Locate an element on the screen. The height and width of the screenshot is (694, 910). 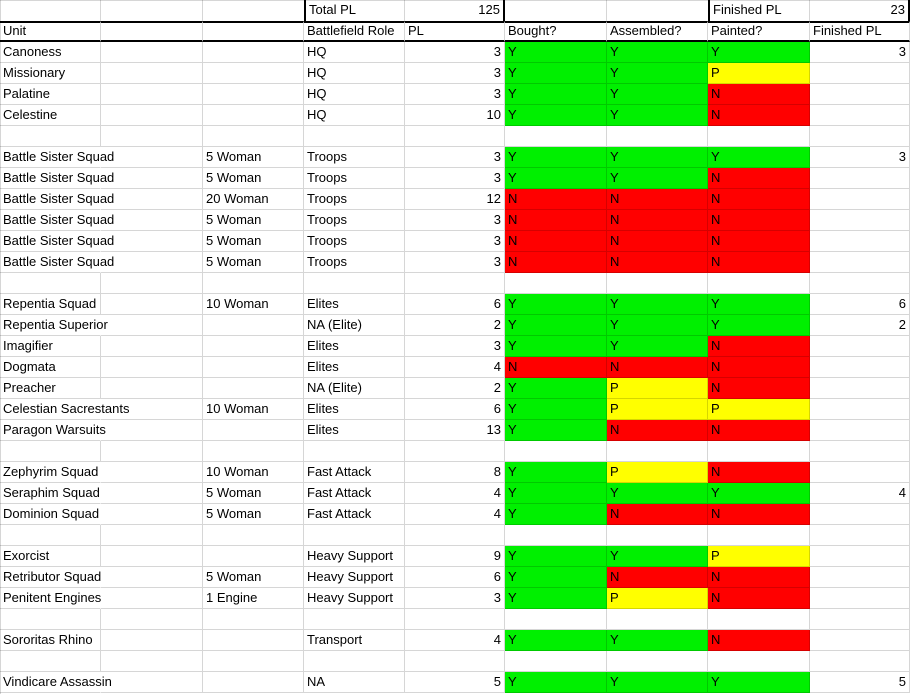
header-role: Battlefield Role is located at coordinates (354, 31).